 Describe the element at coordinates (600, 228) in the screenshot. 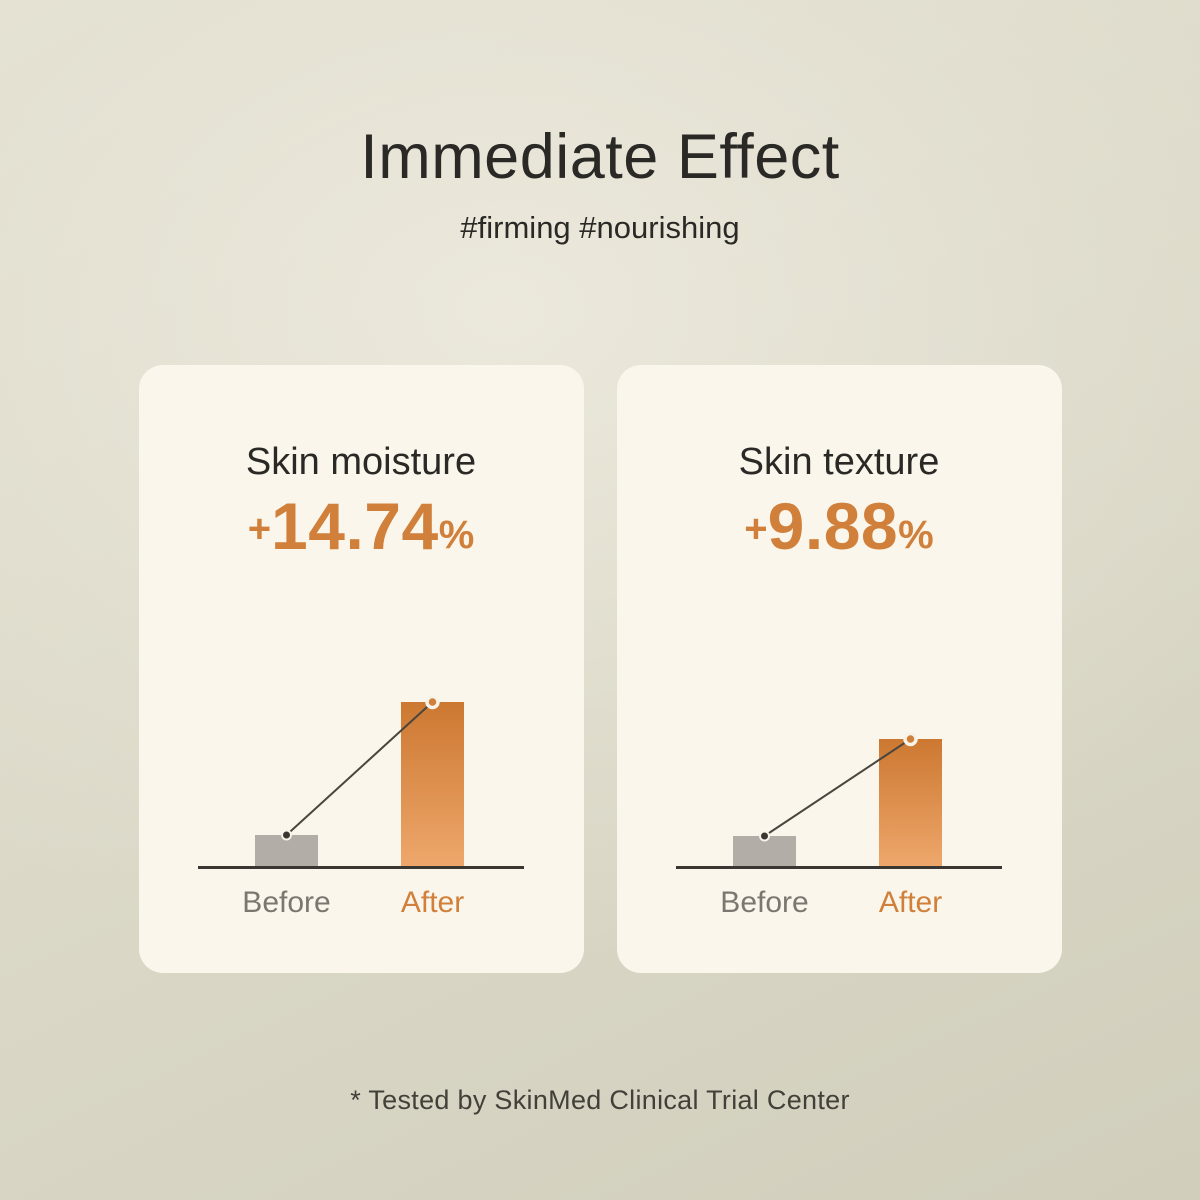

I see `hashtags-subtitle: #firming #nourishing` at that location.